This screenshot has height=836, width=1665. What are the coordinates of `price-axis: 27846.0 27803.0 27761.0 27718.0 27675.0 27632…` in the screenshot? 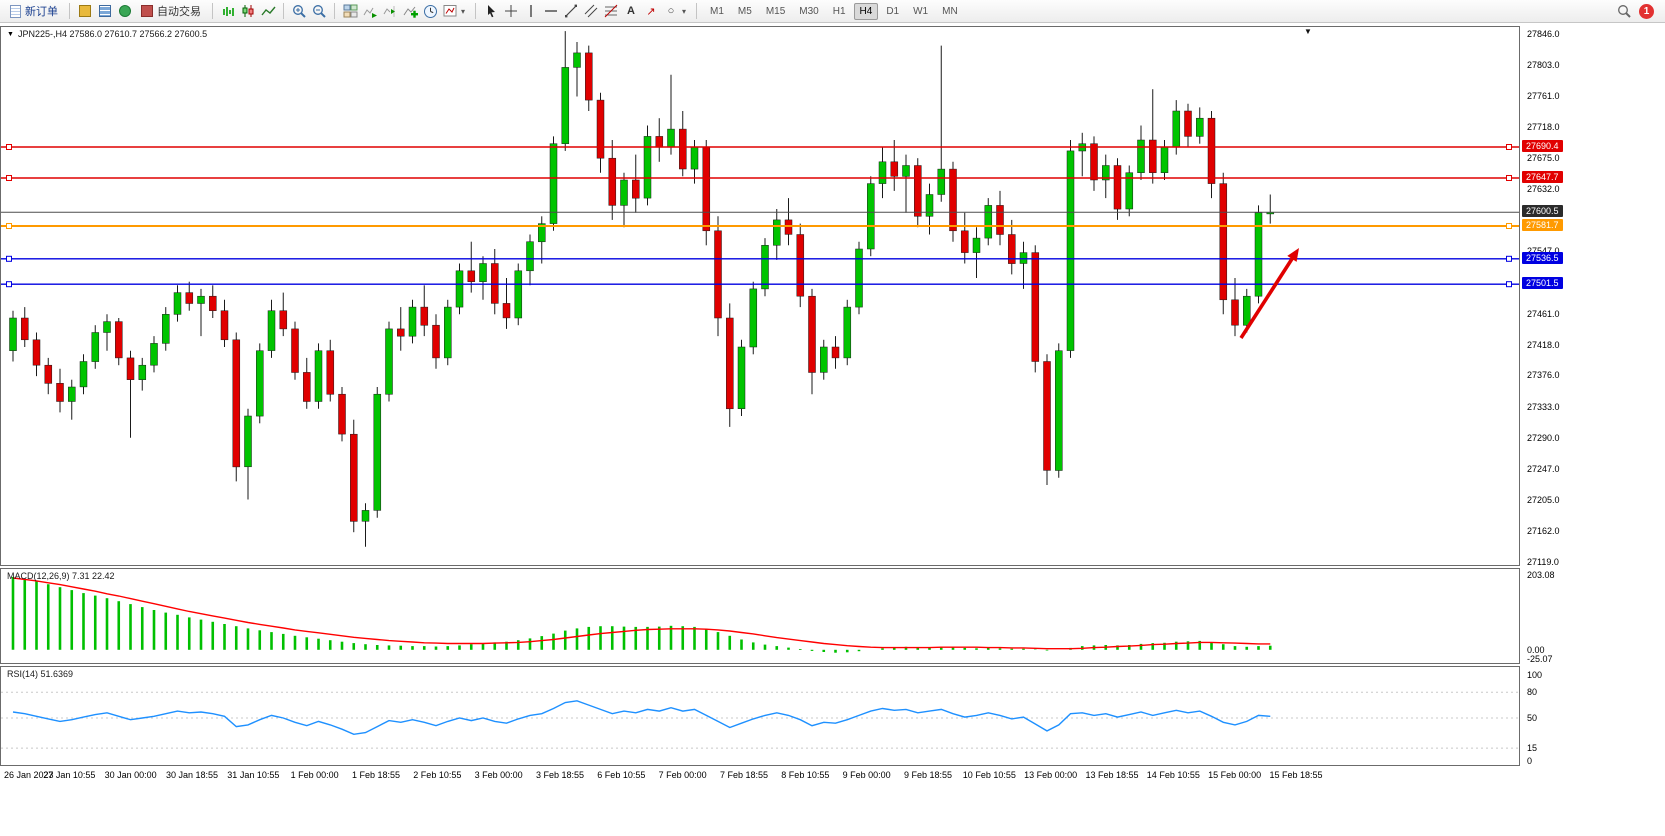 It's located at (1593, 396).